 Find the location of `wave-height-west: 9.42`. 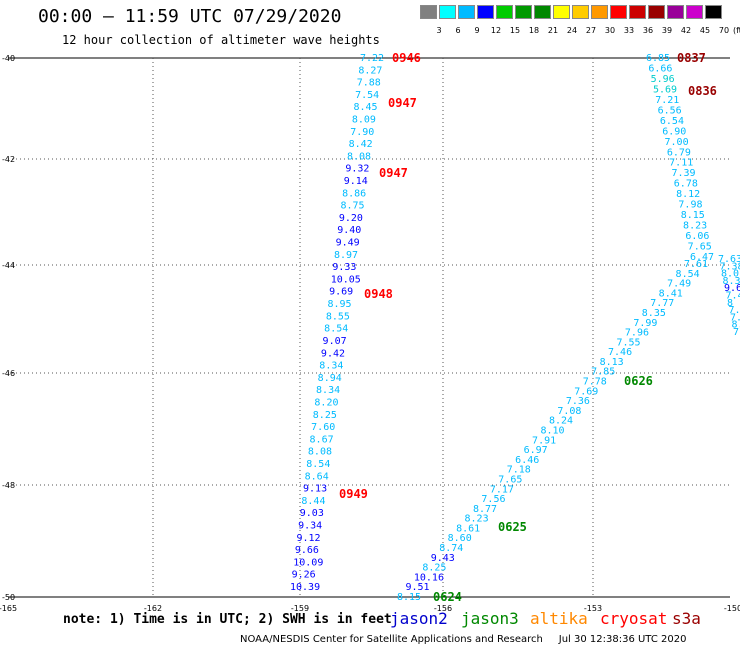

wave-height-west: 9.42 is located at coordinates (333, 353).